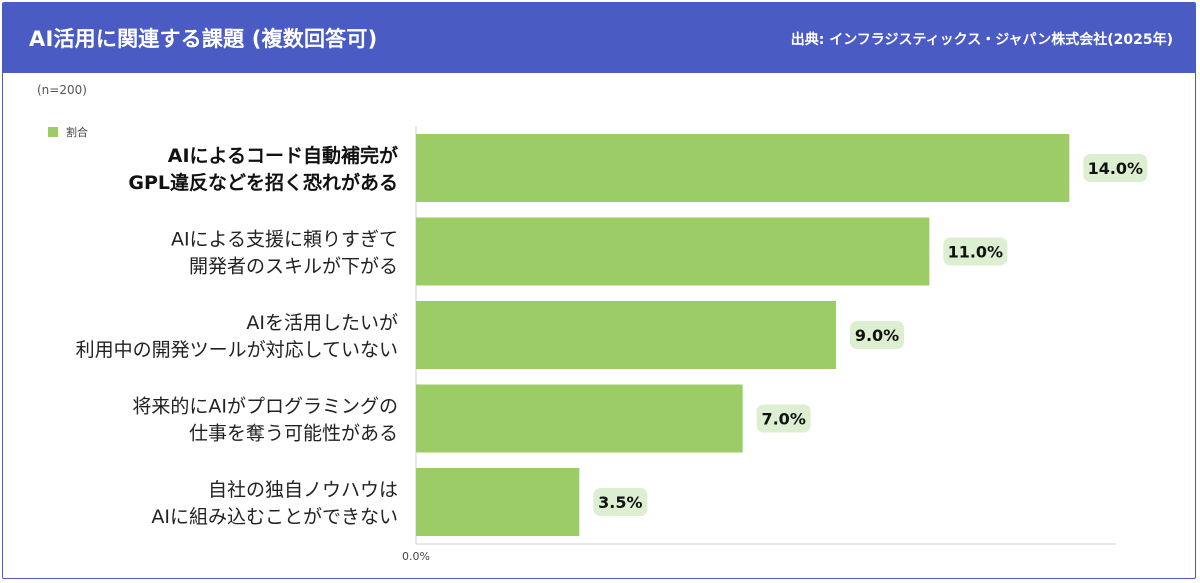  I want to click on value-label: 11.0%, so click(976, 252).